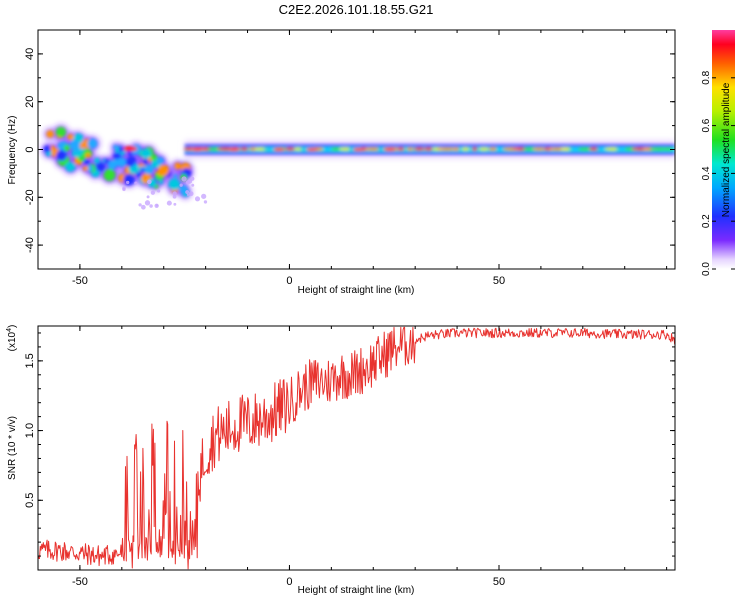 Image resolution: width=750 pixels, height=600 pixels. What do you see at coordinates (706, 173) in the screenshot?
I see `colorbar-tick-label: 0.4` at bounding box center [706, 173].